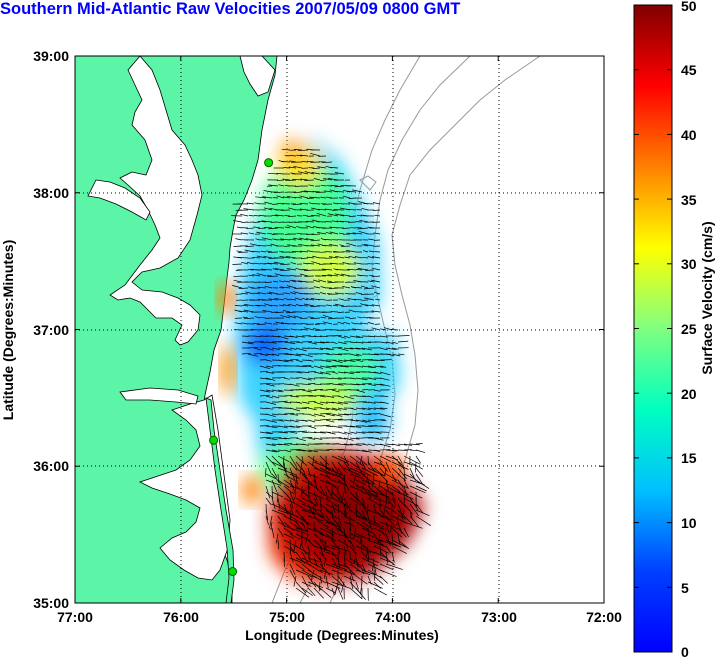 The height and width of the screenshot is (659, 724). Describe the element at coordinates (689, 200) in the screenshot. I see `colorbar-tick-label: 35` at that location.